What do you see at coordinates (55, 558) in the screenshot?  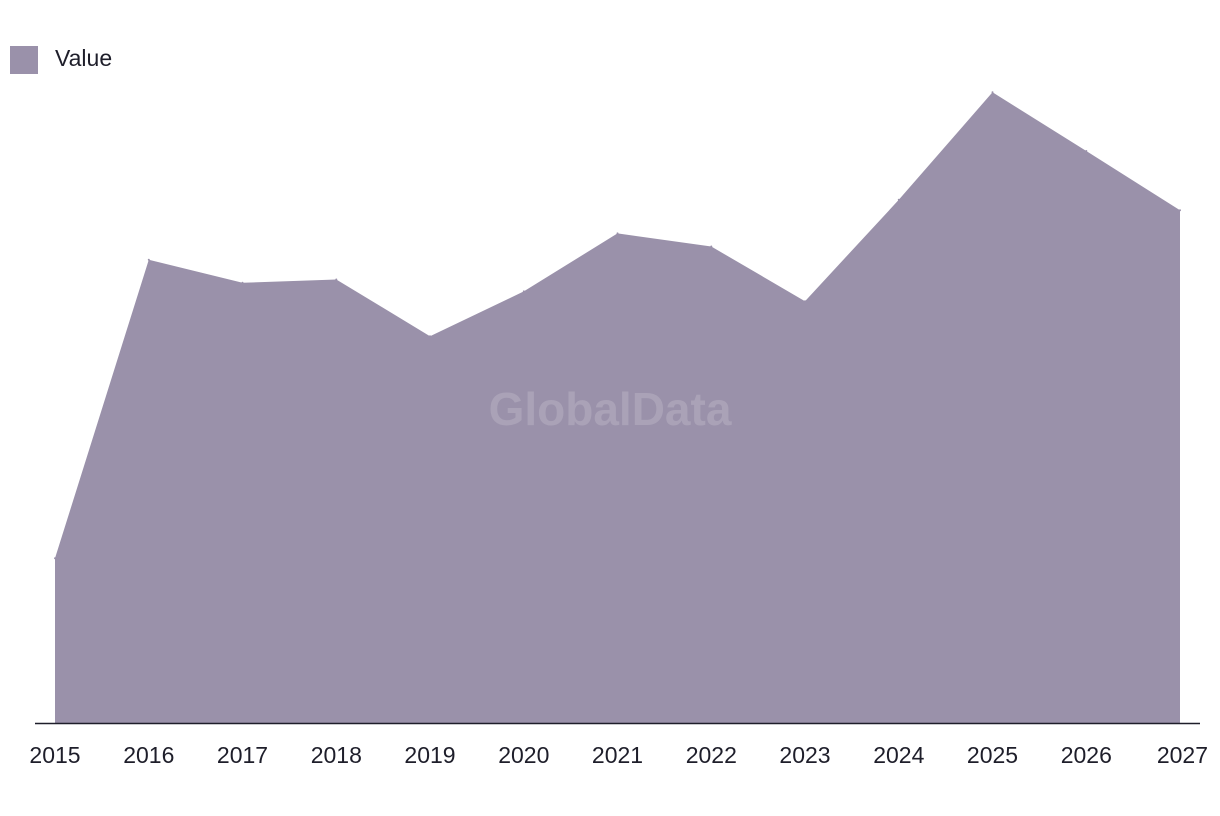 I see `data-point-2015` at bounding box center [55, 558].